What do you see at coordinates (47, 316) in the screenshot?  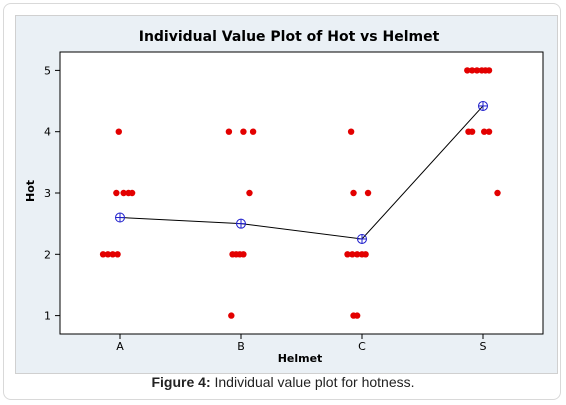 I see `y-tick-label: 1` at bounding box center [47, 316].